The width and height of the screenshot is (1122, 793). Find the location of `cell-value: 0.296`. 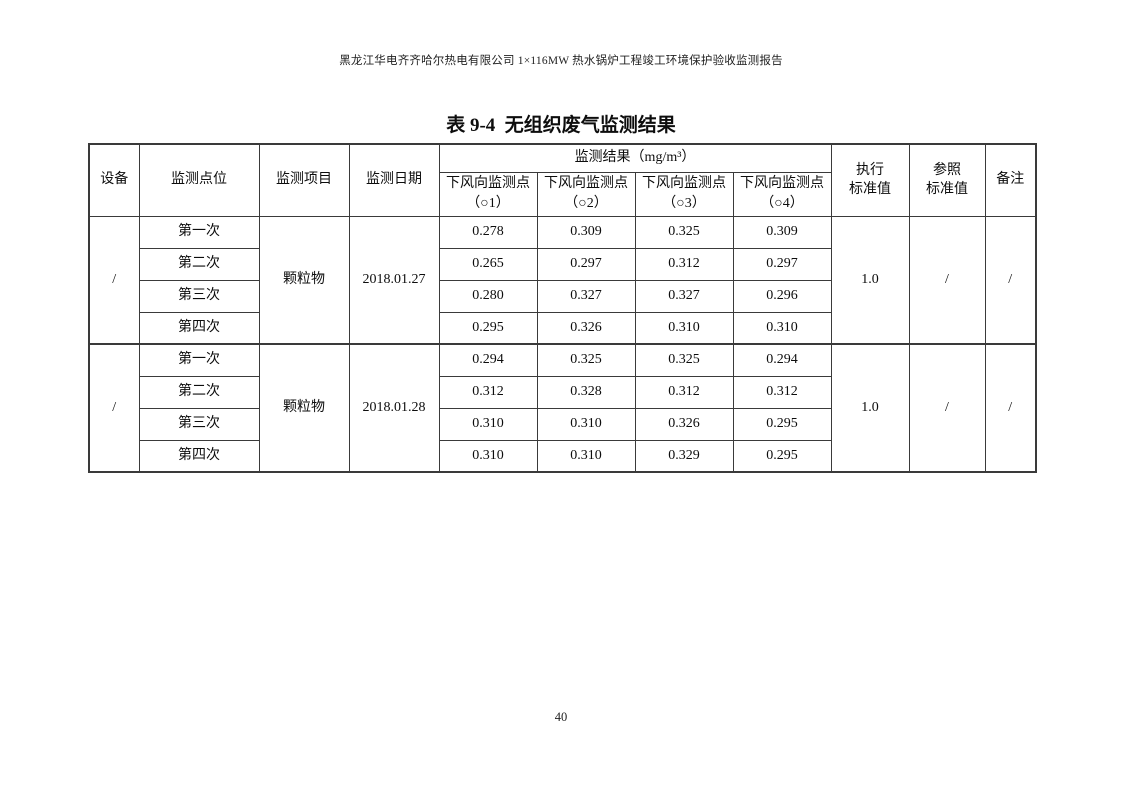

cell-value: 0.296 is located at coordinates (782, 296).